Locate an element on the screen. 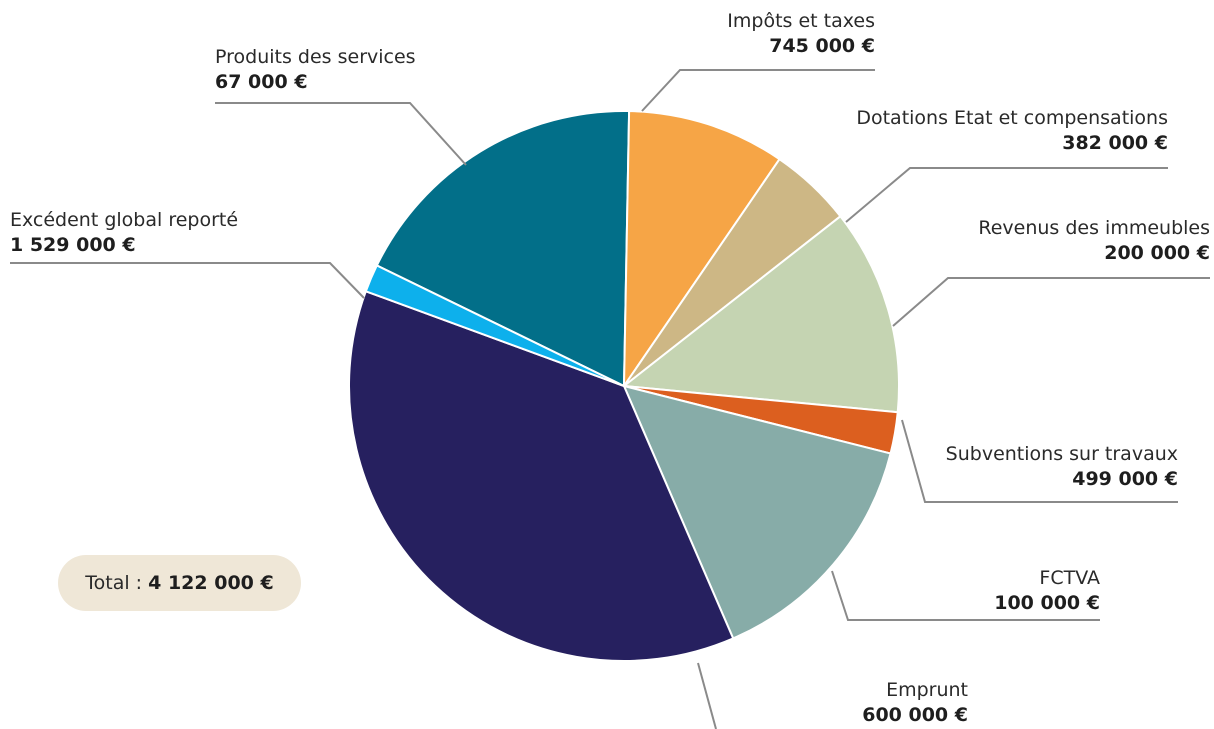 Image resolution: width=1214 pixels, height=729 pixels. slice-value: 600 000 € is located at coordinates (915, 715).